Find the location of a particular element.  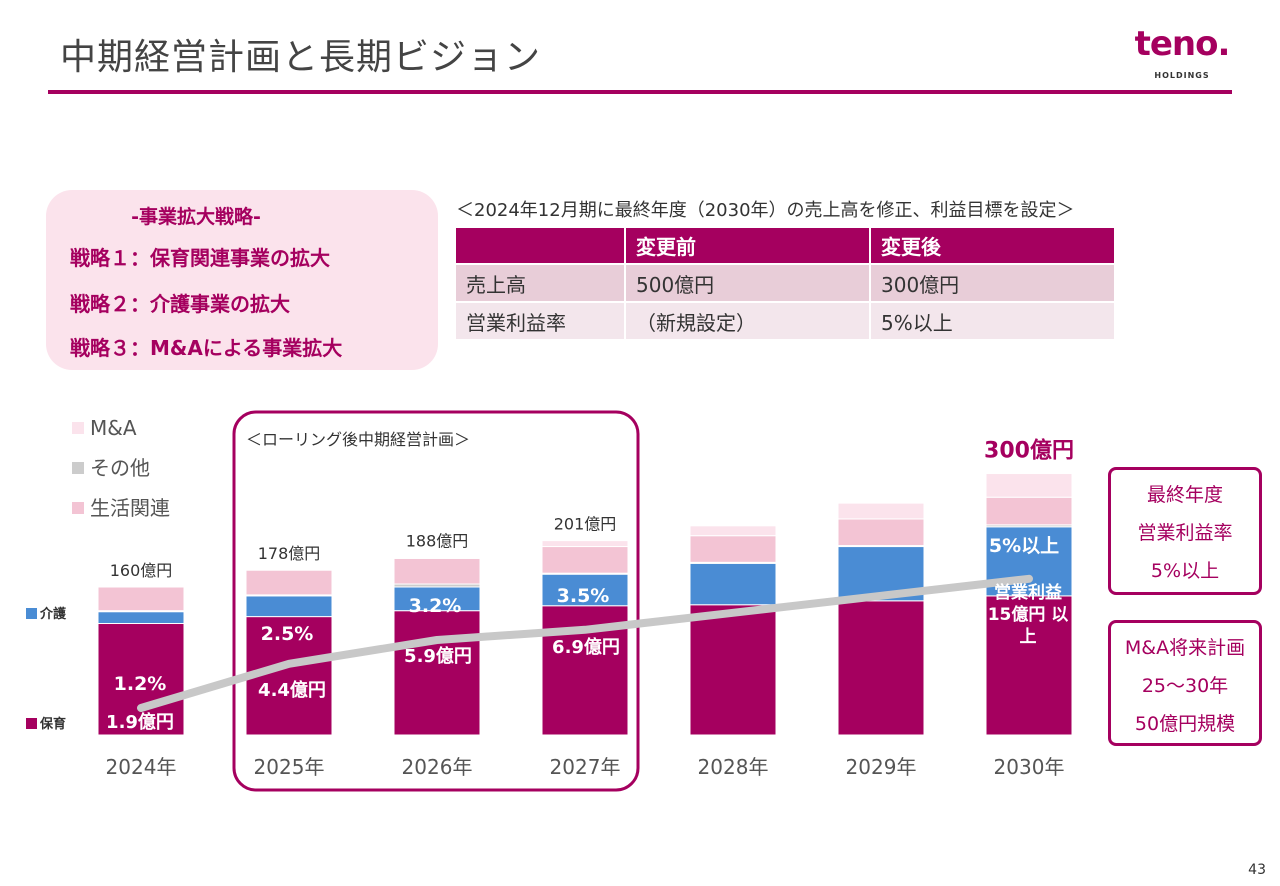

ma-note-line: M&A将来計画 is located at coordinates (1185, 648).